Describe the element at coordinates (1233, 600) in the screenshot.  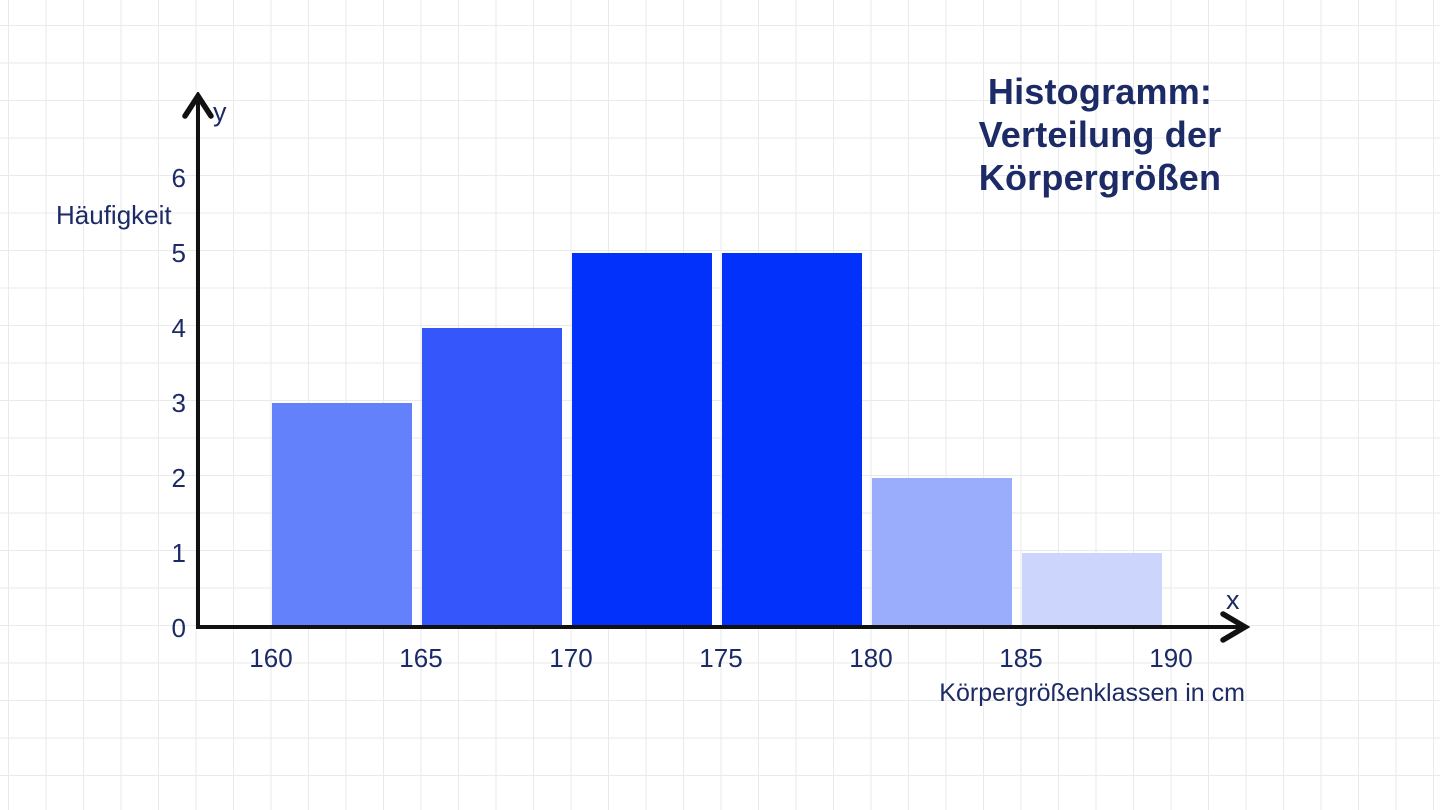
I see `x-axis-letter: x` at that location.